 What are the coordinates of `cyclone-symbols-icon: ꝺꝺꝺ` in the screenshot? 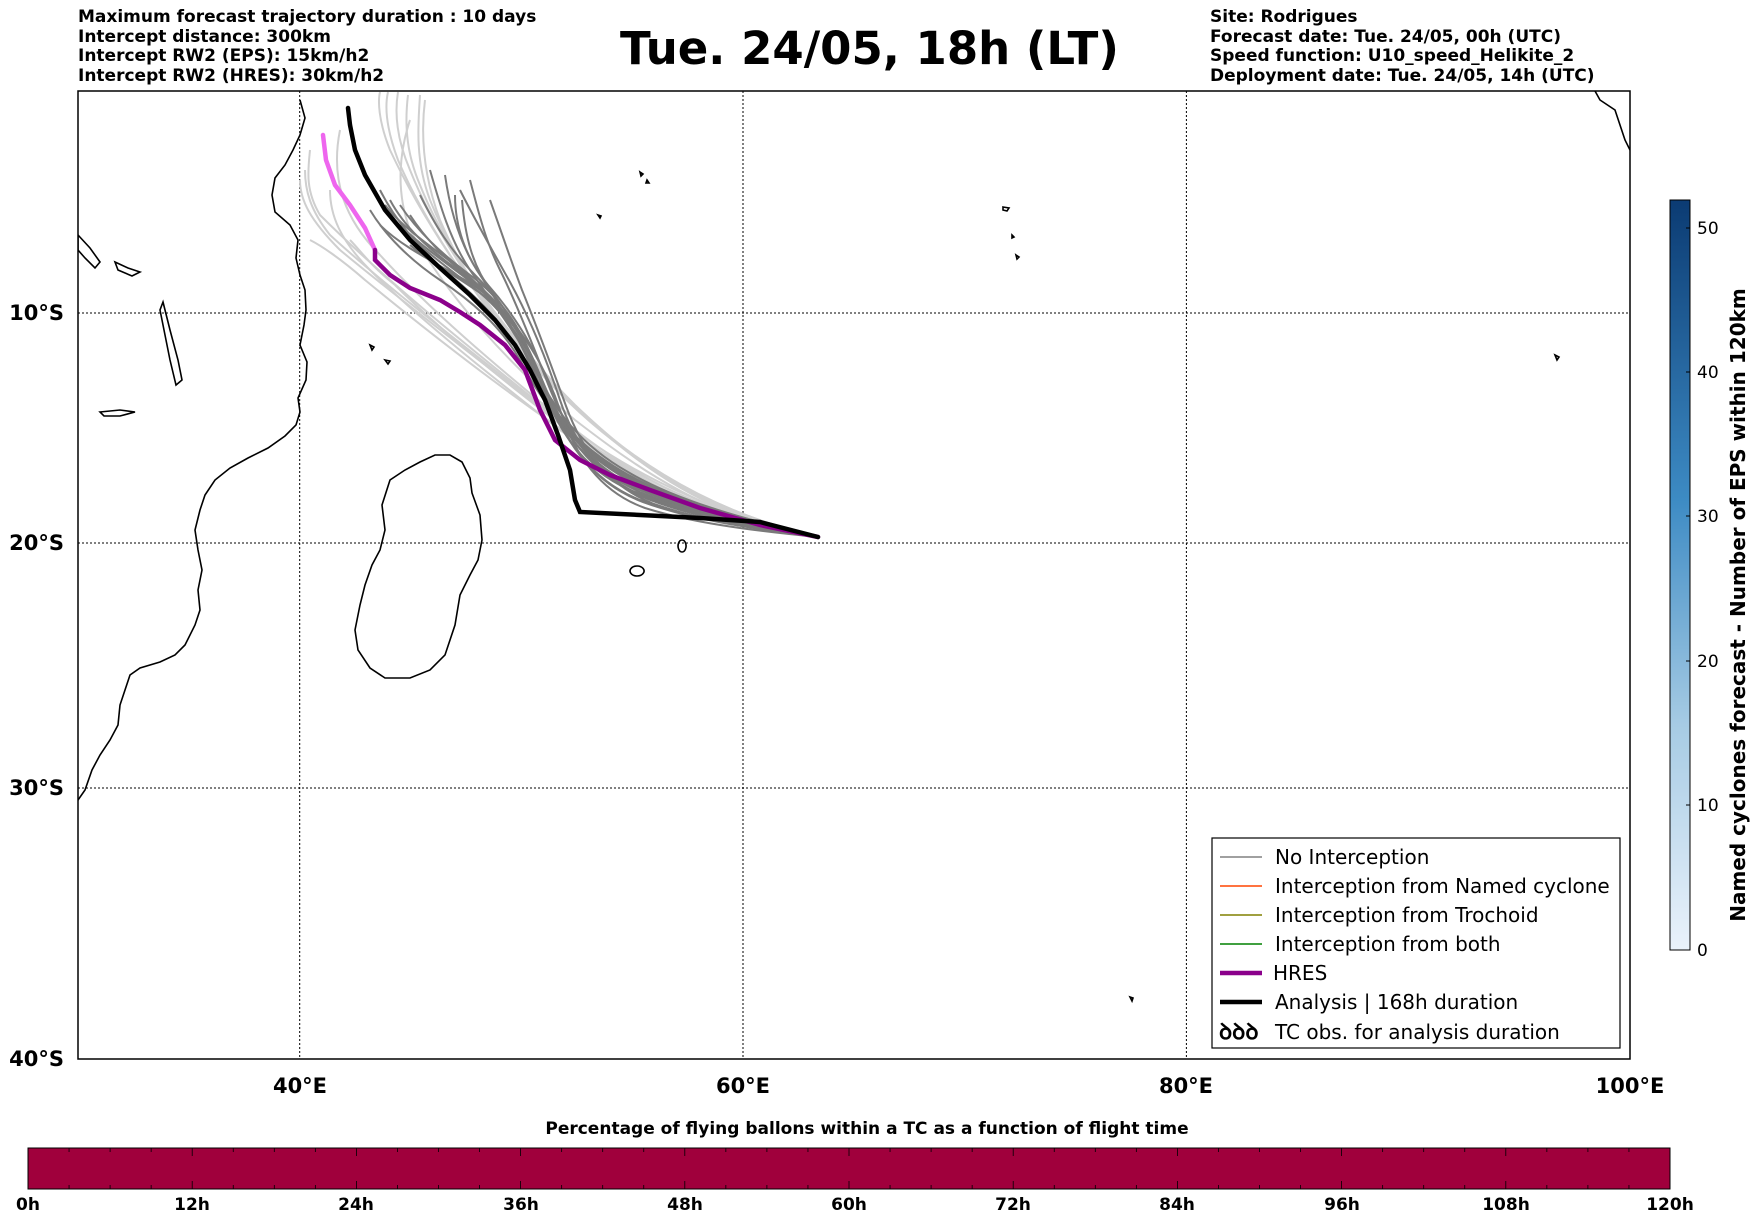 It's located at (1239, 1032).